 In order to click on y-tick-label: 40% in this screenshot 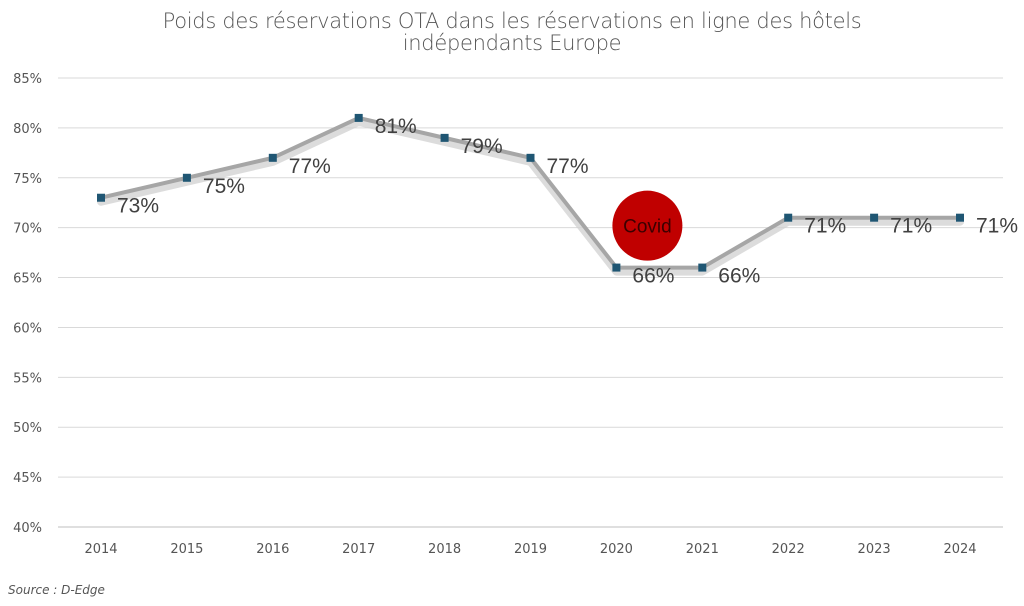, I will do `click(27, 528)`.